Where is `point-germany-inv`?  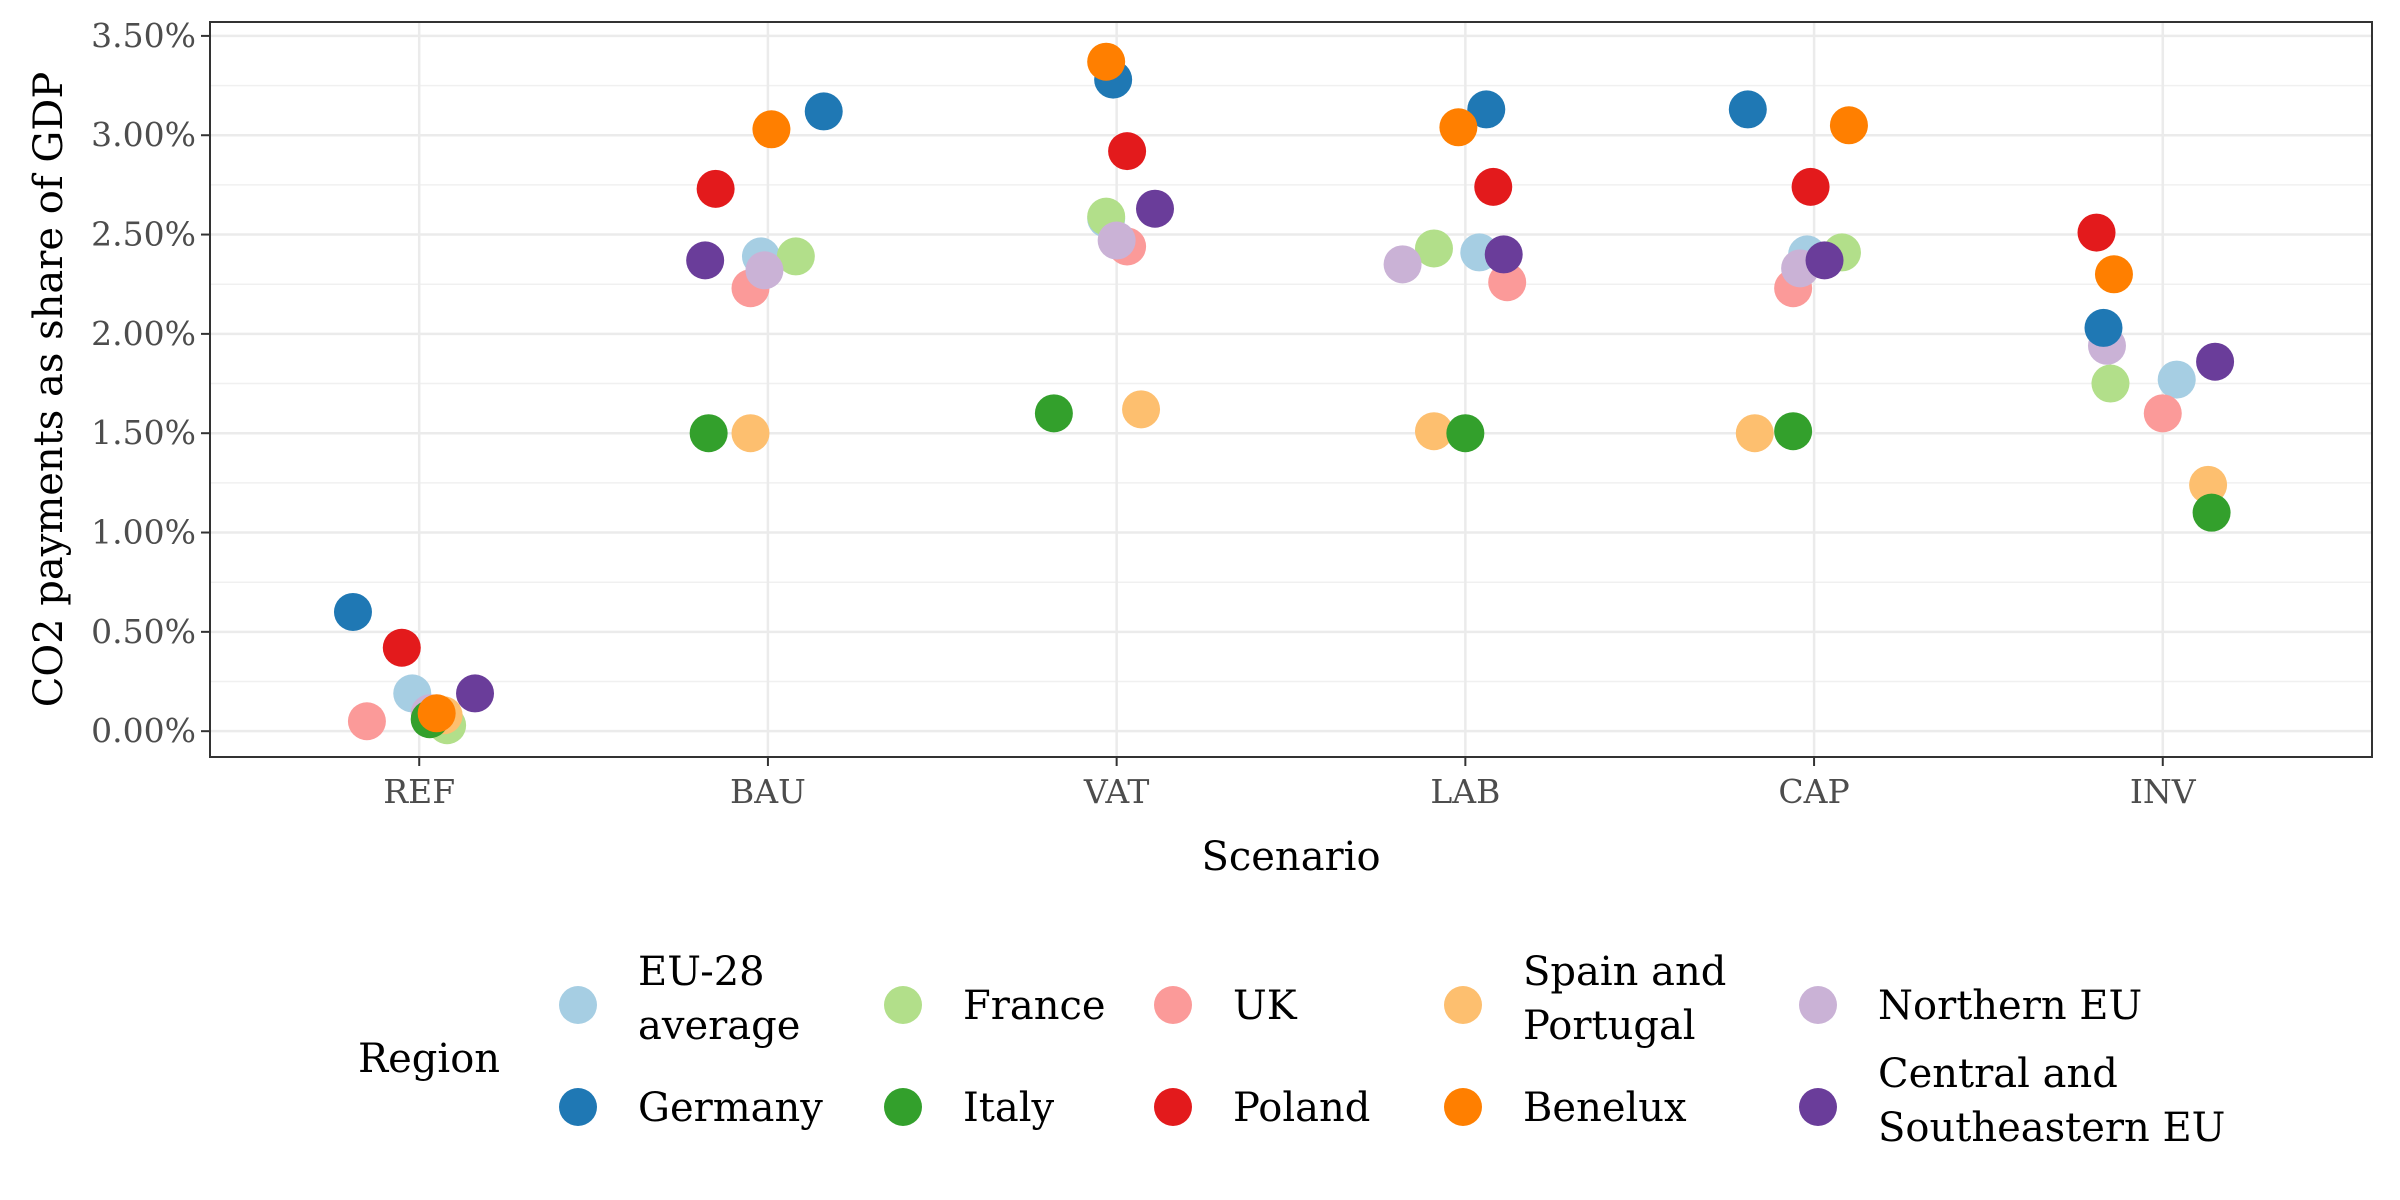
point-germany-inv is located at coordinates (2103, 327).